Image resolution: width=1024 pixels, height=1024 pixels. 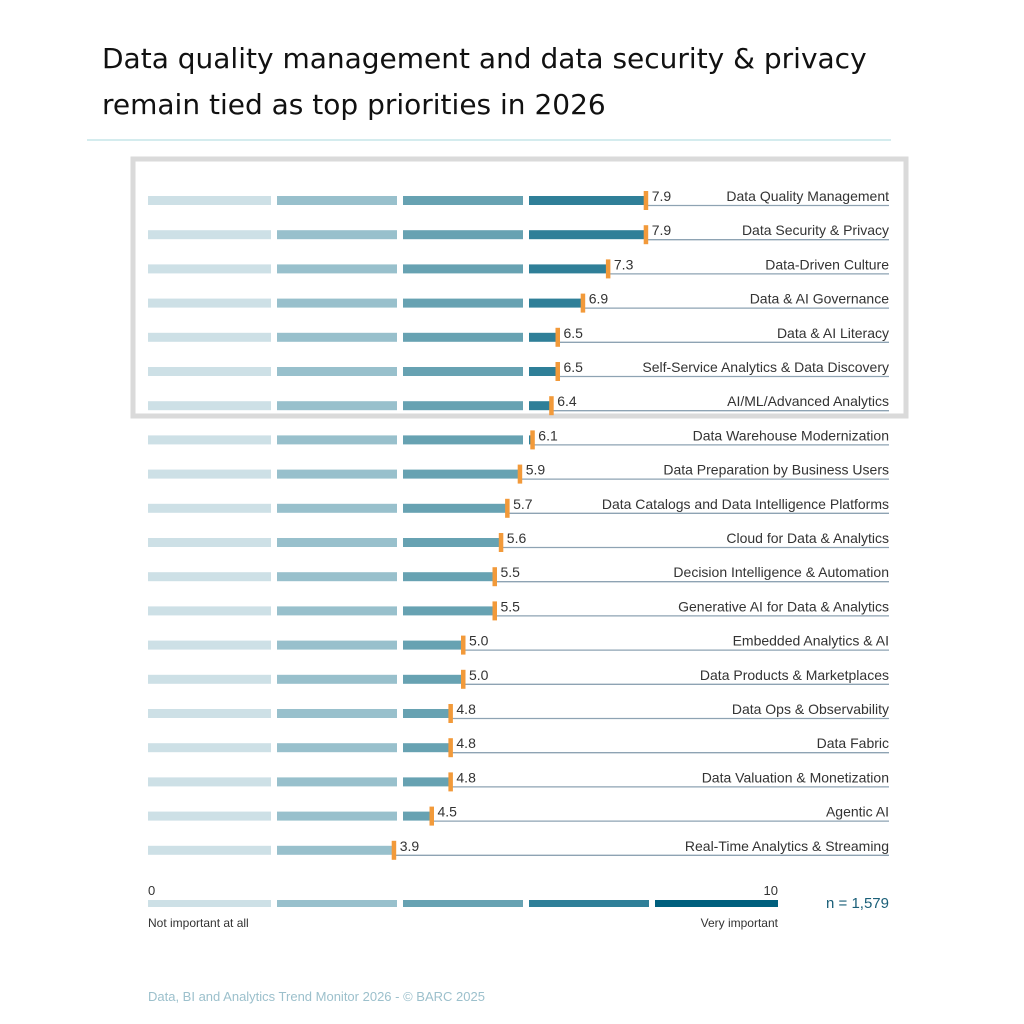 What do you see at coordinates (857, 812) in the screenshot?
I see `category-label: Agentic AI` at bounding box center [857, 812].